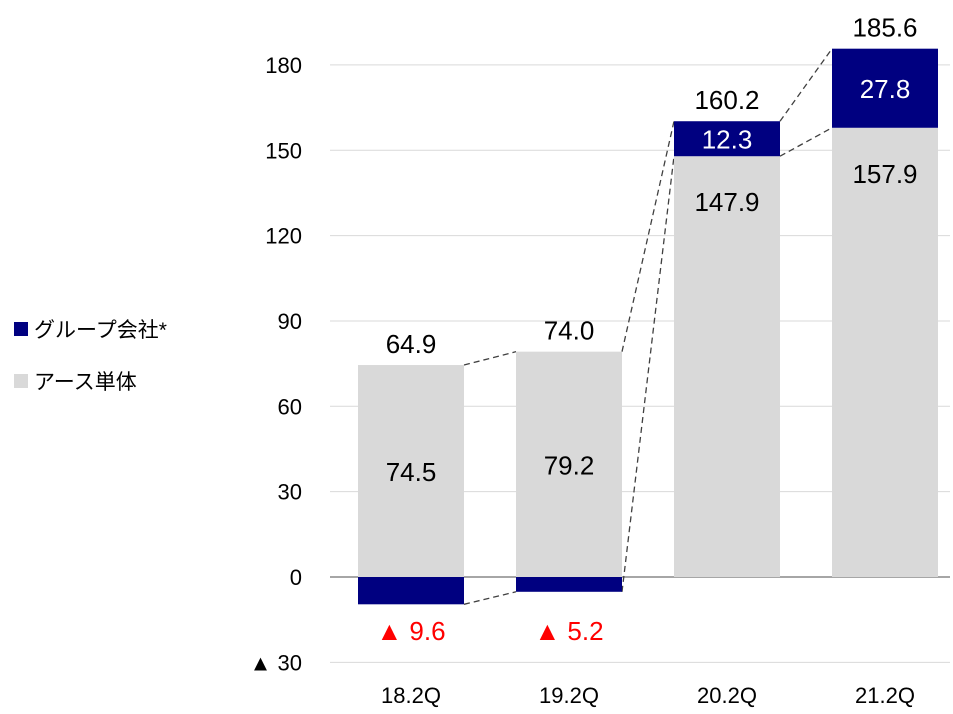 This screenshot has height=714, width=953. Describe the element at coordinates (290, 492) in the screenshot. I see `y-tick-label: 30` at that location.